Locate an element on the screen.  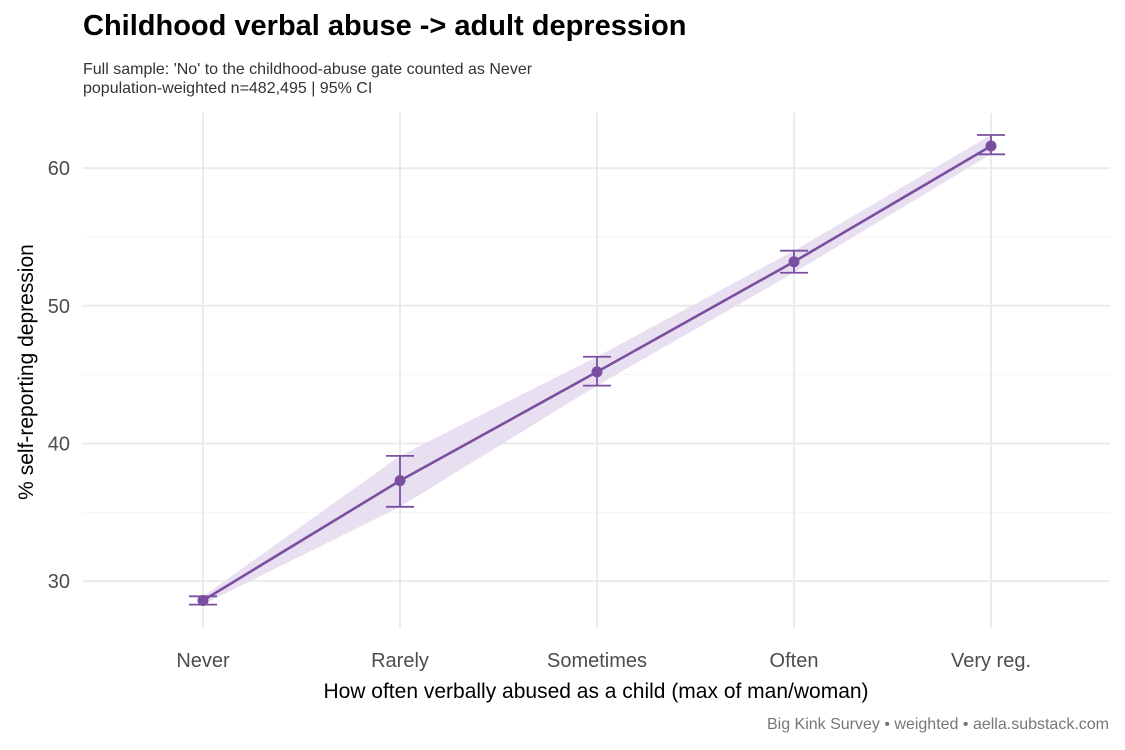
x-tick-label: Rarely is located at coordinates (400, 661).